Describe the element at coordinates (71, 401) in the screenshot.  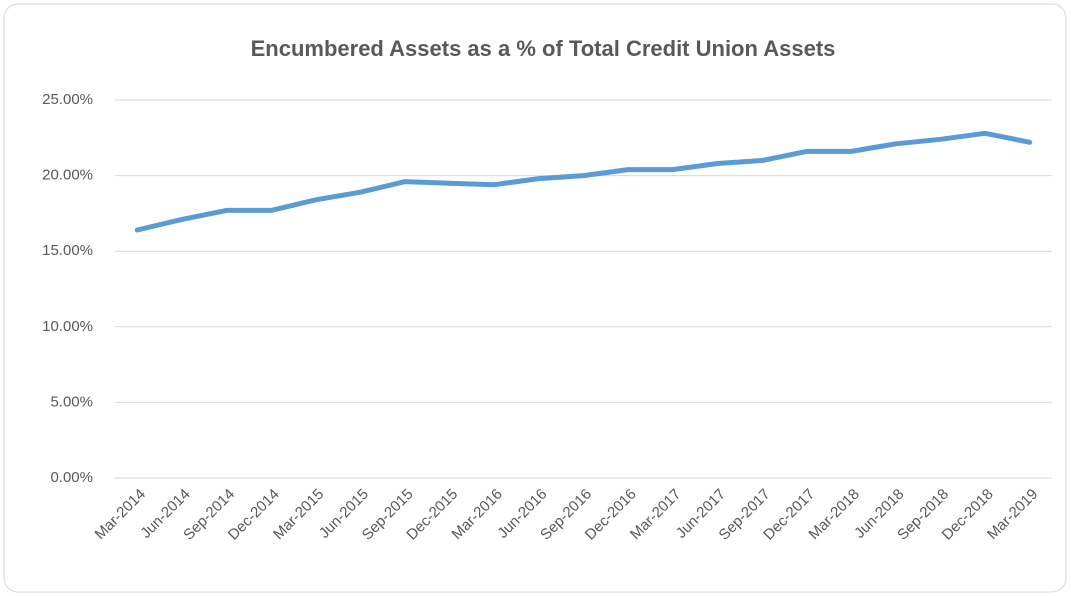
I see `y-tick-label: 5.00%` at that location.